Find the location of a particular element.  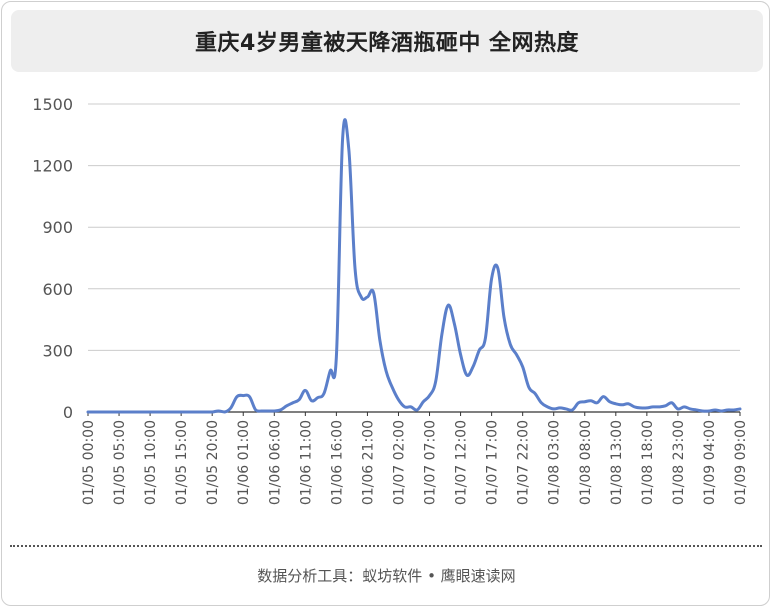

x-tick-label: 01/05 05:00 is located at coordinates (120, 462).